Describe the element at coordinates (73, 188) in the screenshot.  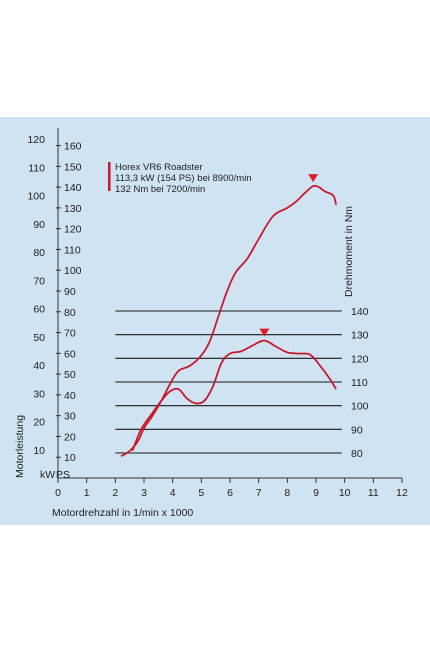
I see `ps-tick-label: 140` at that location.